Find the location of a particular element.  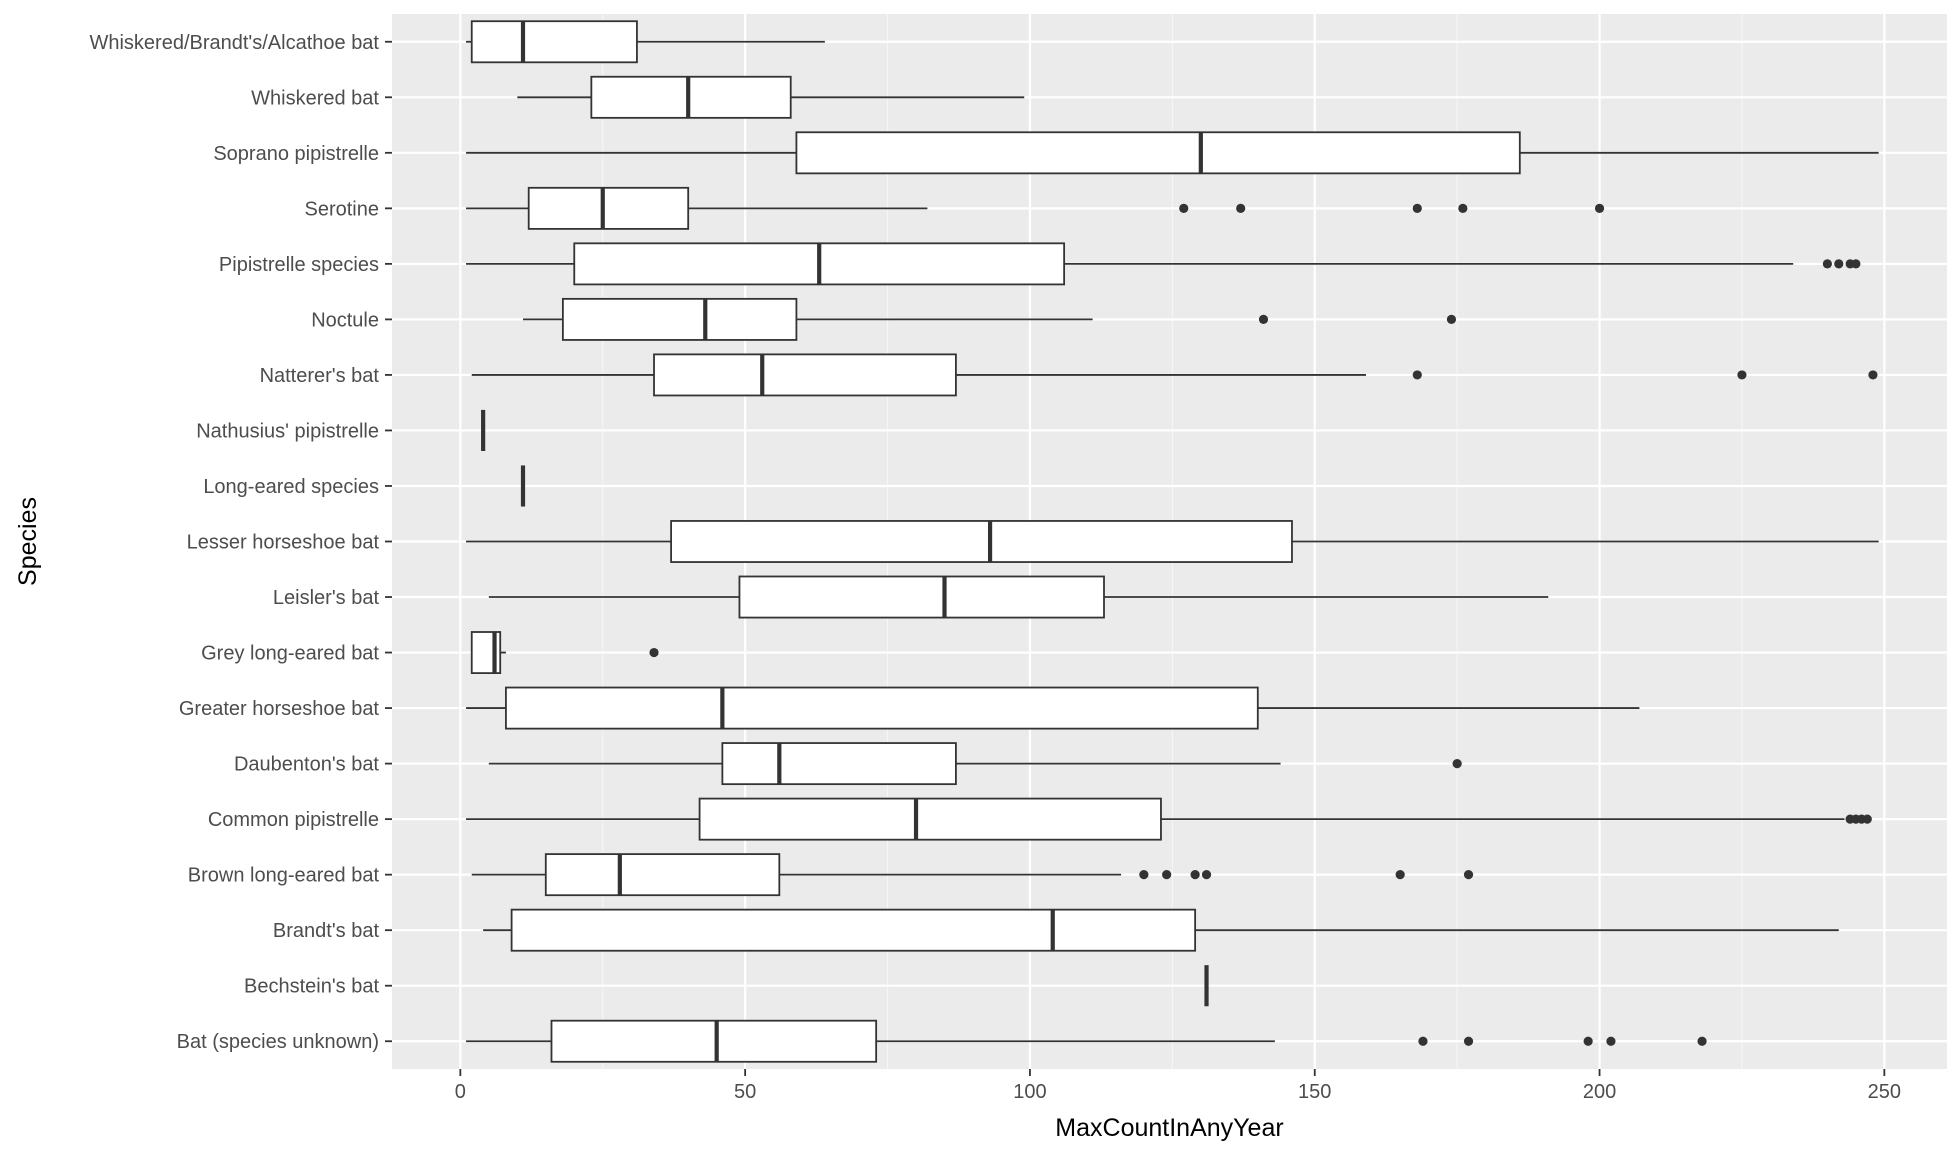

x-tick-label: 0 is located at coordinates (460, 1092).